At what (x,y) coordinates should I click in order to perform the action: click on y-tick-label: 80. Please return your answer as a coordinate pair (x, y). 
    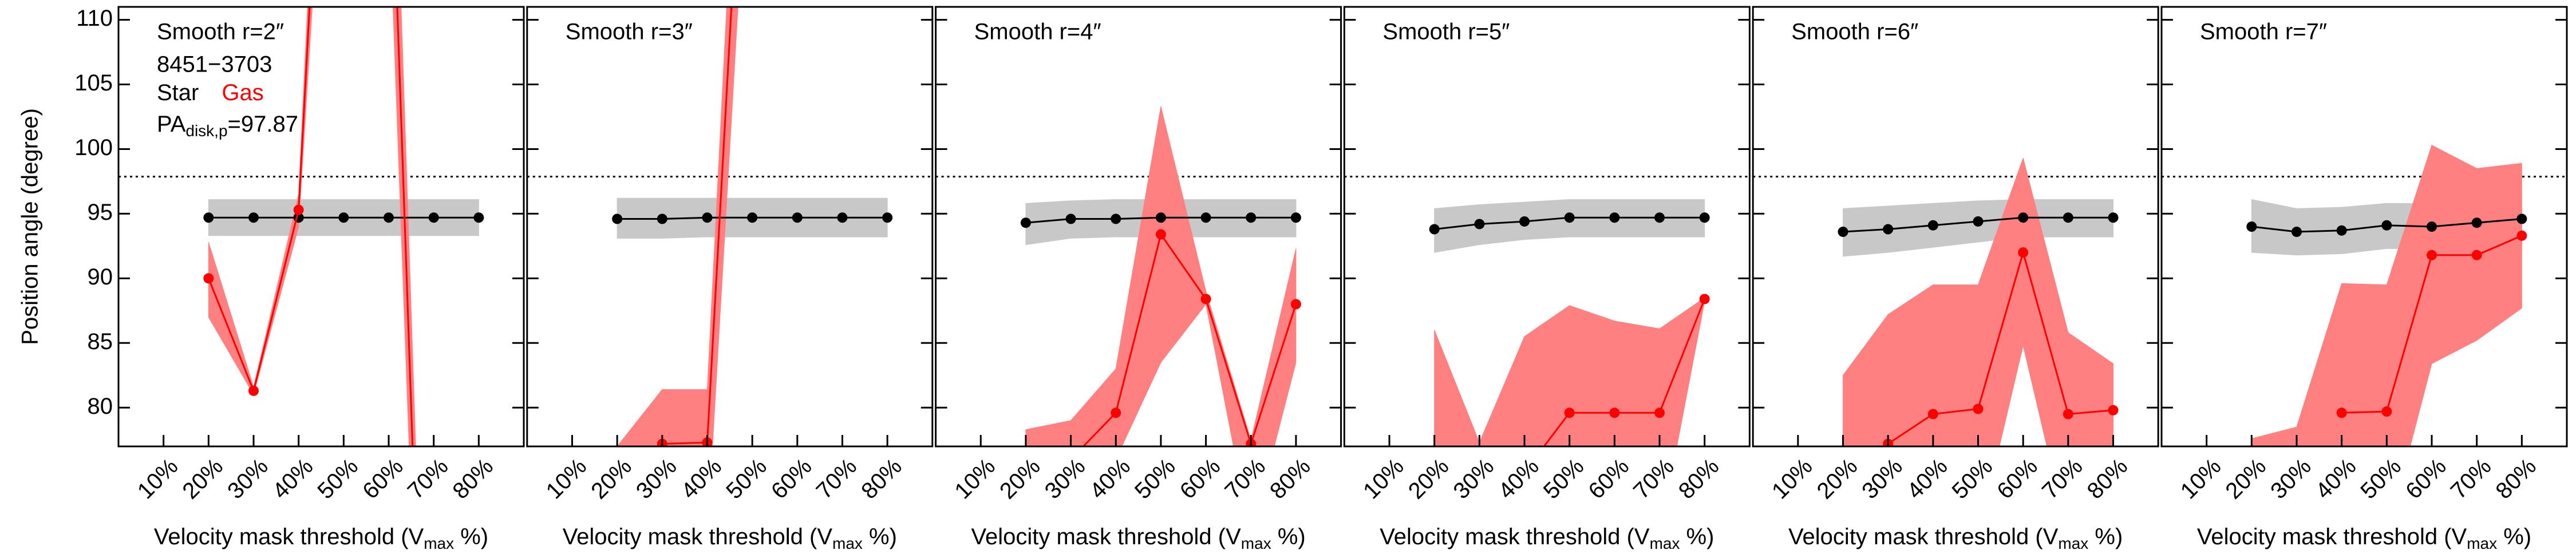
    Looking at the image, I should click on (100, 406).